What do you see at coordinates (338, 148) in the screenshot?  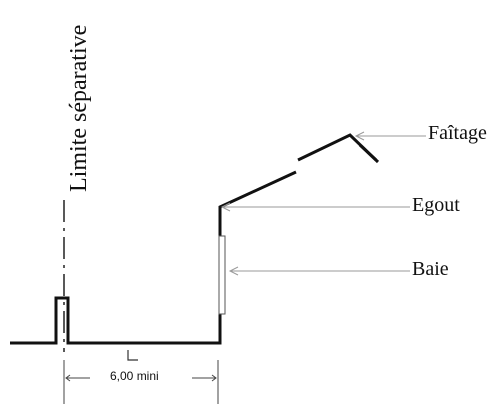 I see `roof-ridge-profile` at bounding box center [338, 148].